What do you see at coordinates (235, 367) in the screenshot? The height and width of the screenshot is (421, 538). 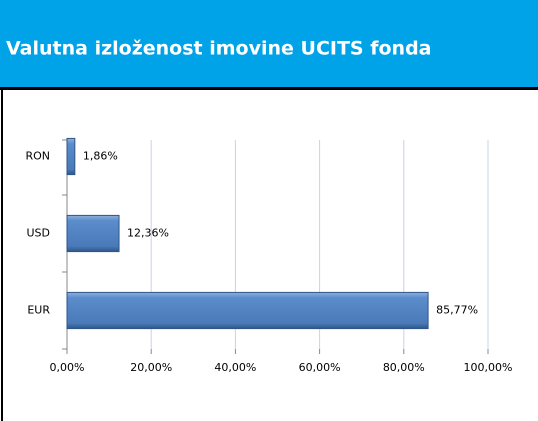 I see `x-tick-label: 40,00%` at bounding box center [235, 367].